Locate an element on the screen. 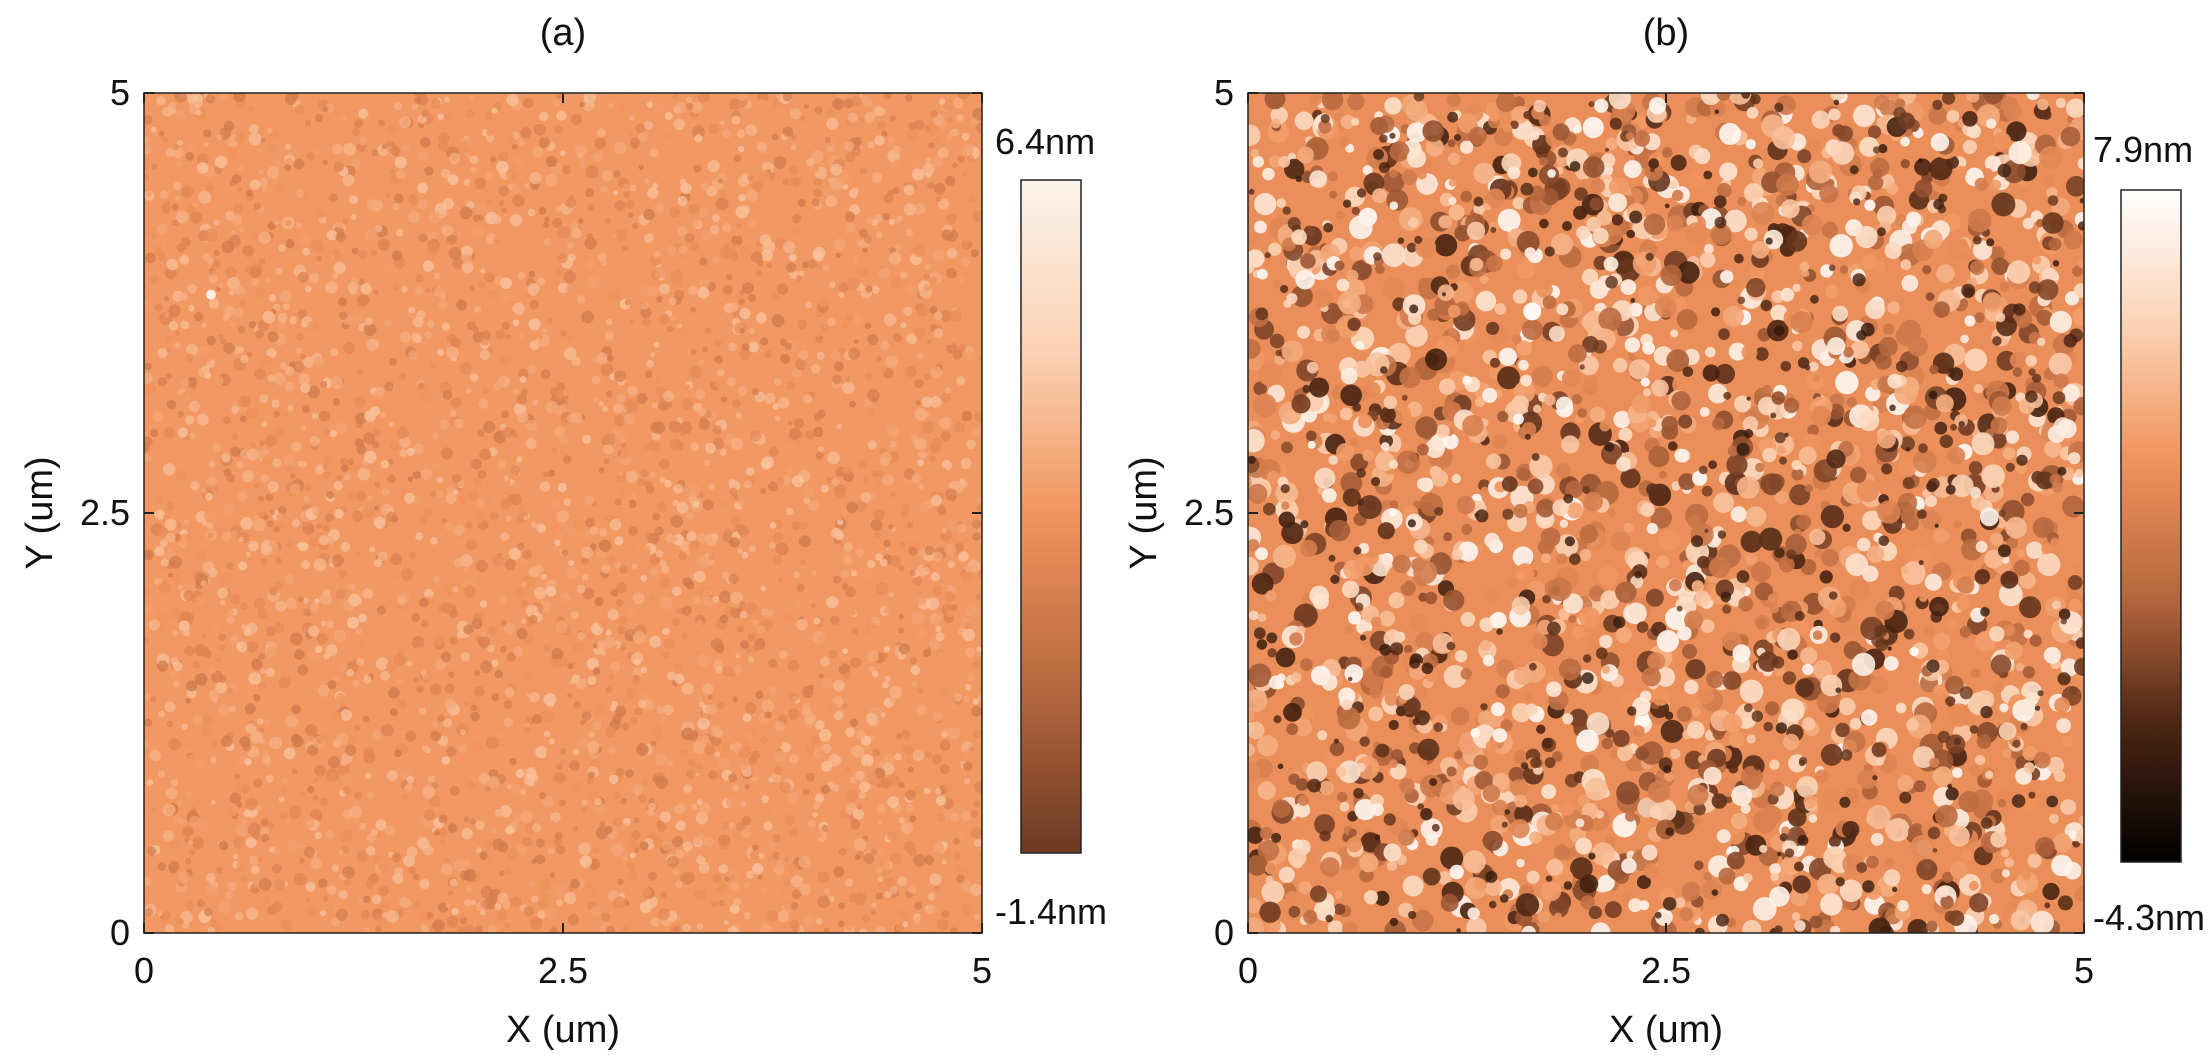  x-tick-label-a-0: 0 is located at coordinates (144, 970).